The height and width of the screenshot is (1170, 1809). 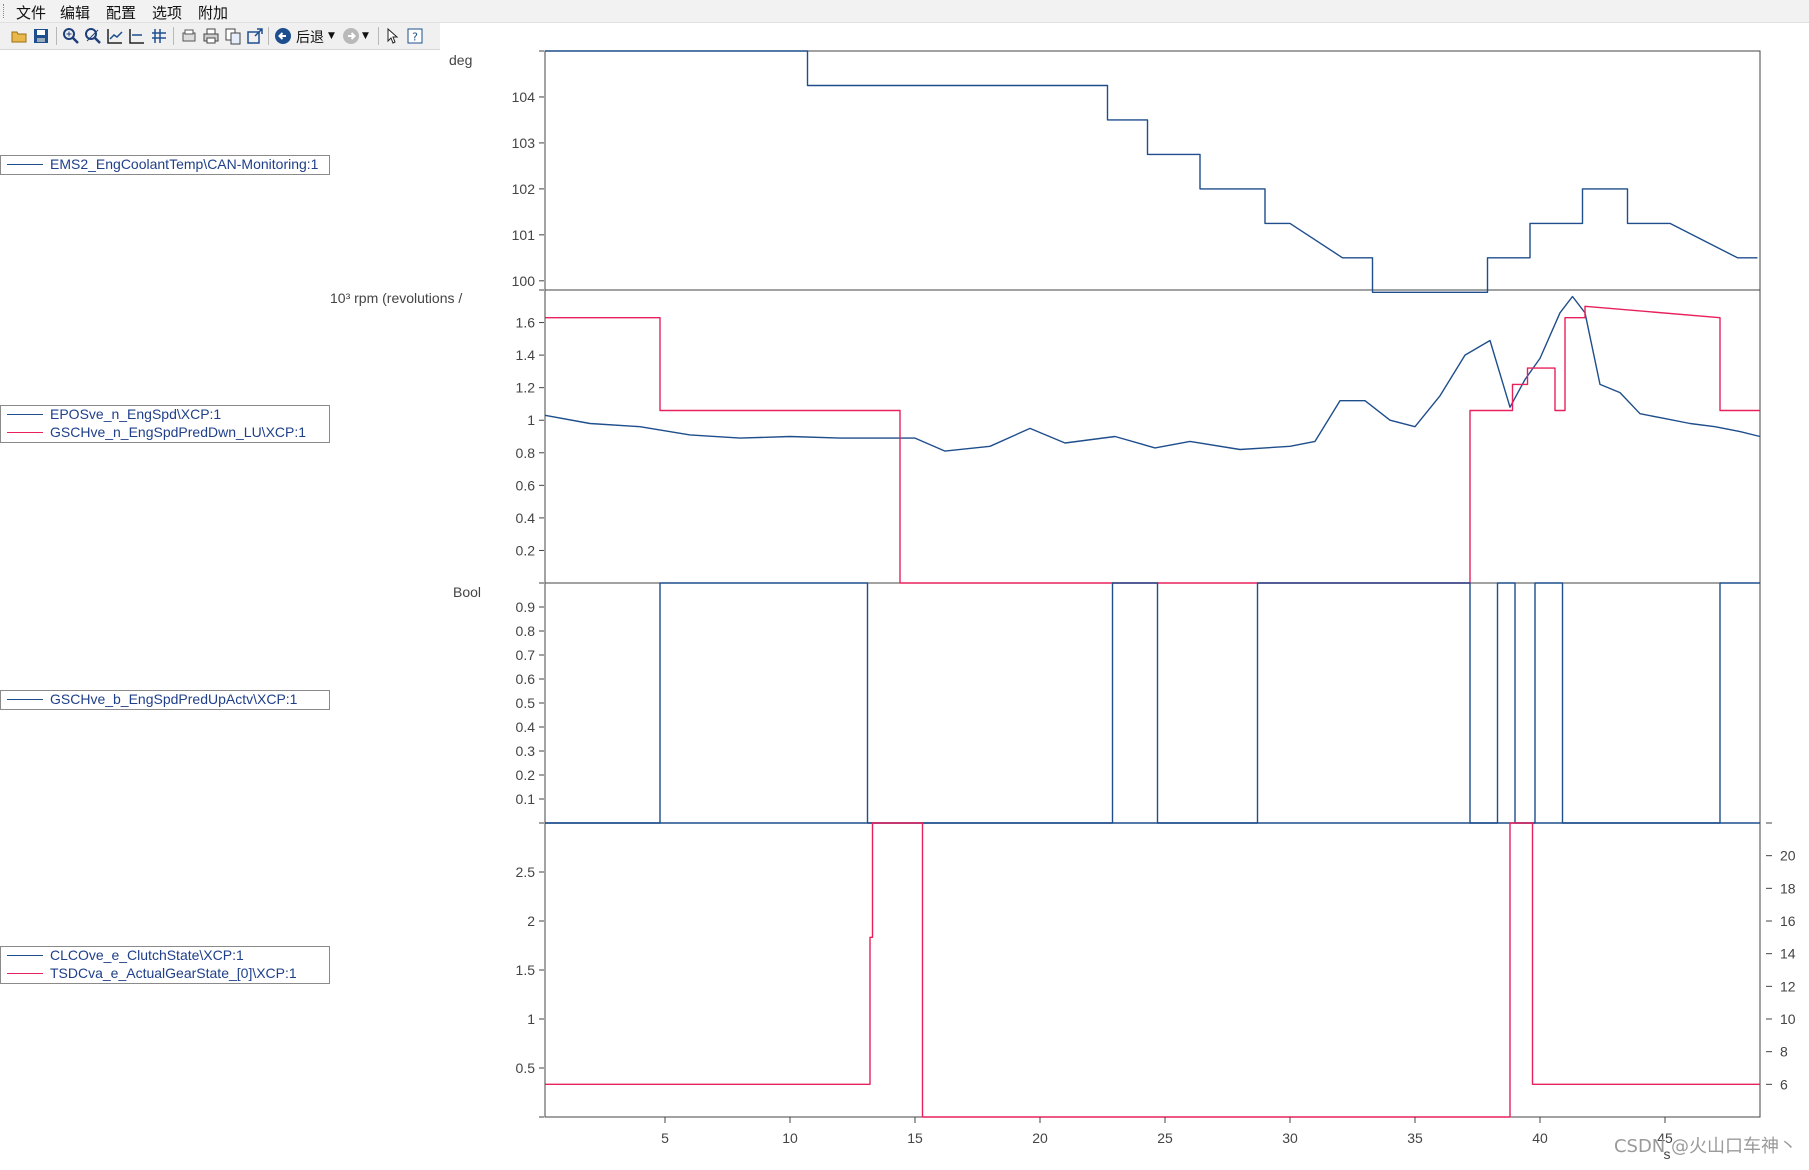 What do you see at coordinates (1415, 1138) in the screenshot?
I see `x-tick-label: 35` at bounding box center [1415, 1138].